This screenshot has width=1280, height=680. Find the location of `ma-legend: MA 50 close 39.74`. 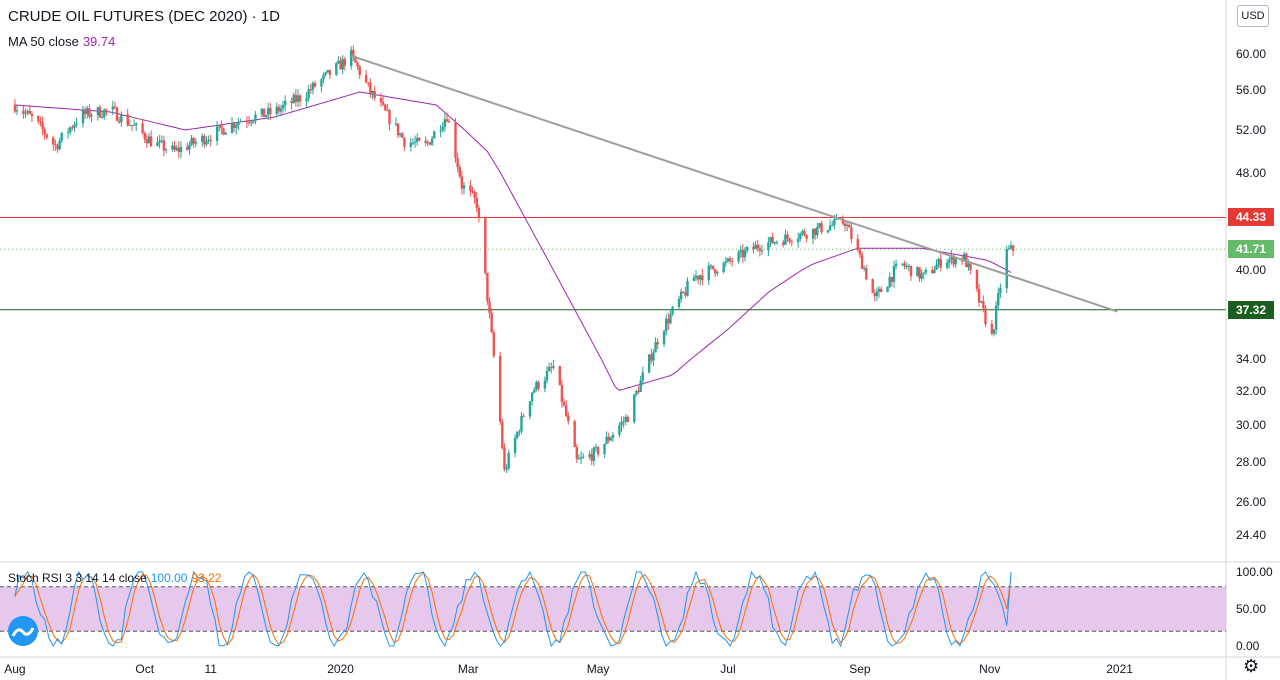

ma-legend: MA 50 close 39.74 is located at coordinates (61, 41).